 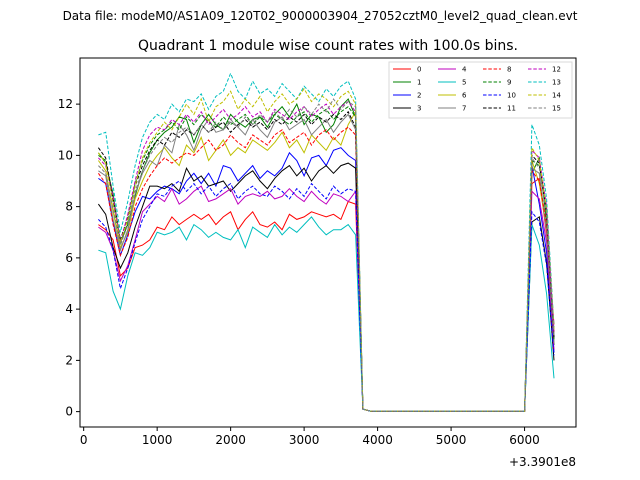 I want to click on y-tick-label: 0, so click(x=69, y=412).